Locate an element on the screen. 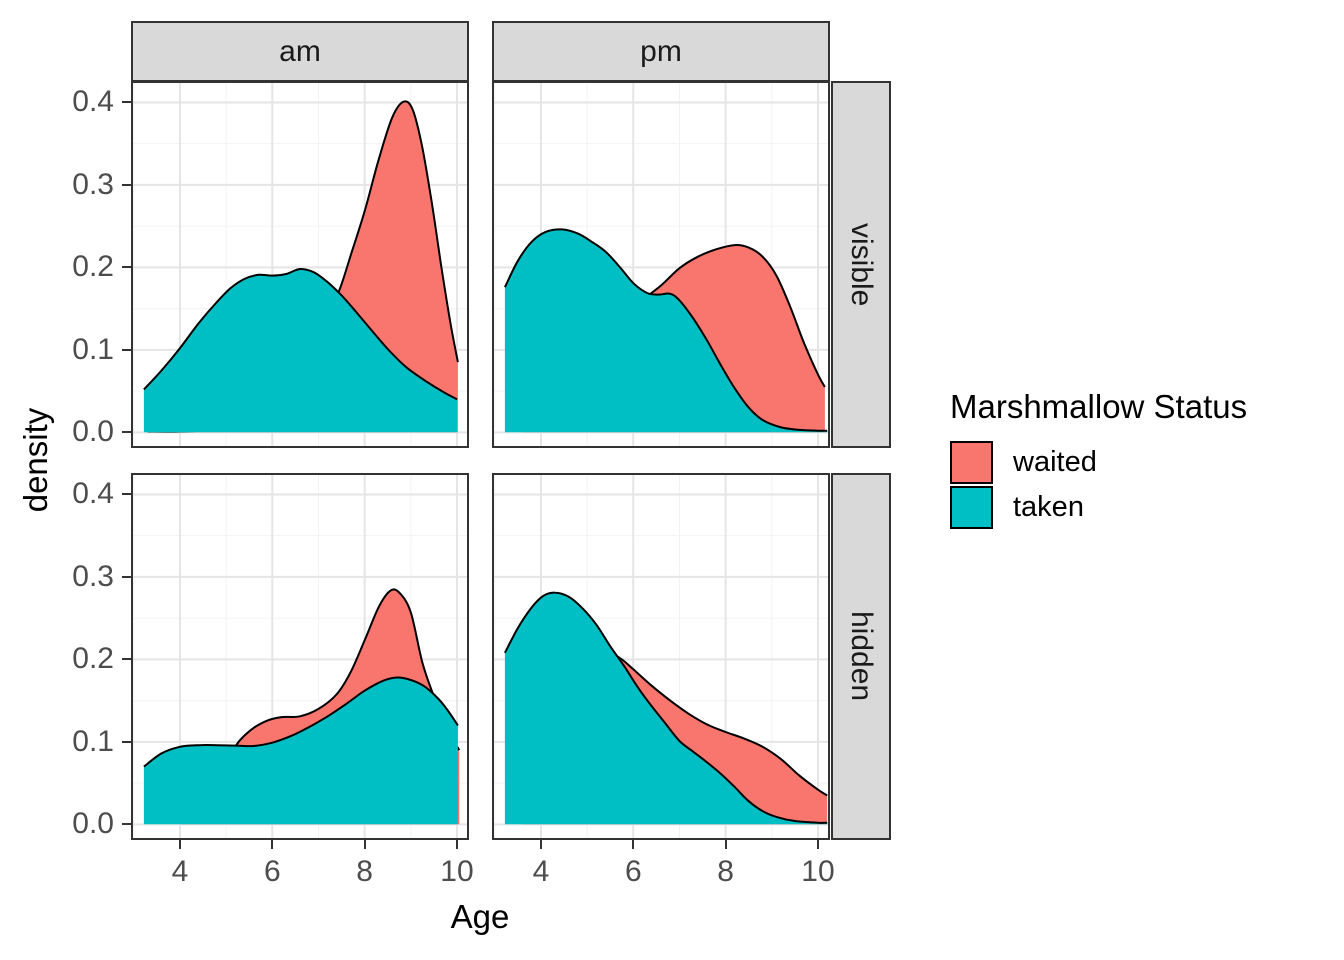 This screenshot has width=1344, height=960. x-axis-title: Age is located at coordinates (480, 916).